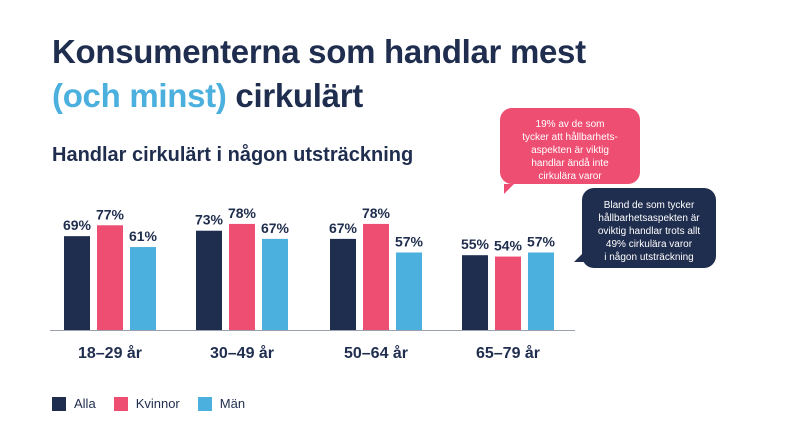  I want to click on legend-swatch-kvinnor, so click(120, 403).